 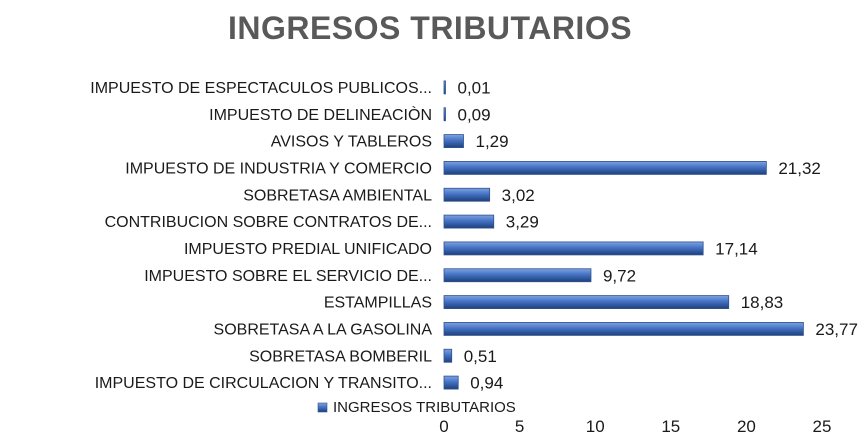 I want to click on legend-label: INGRESOS TRIBUTARIOS, so click(x=424, y=407).